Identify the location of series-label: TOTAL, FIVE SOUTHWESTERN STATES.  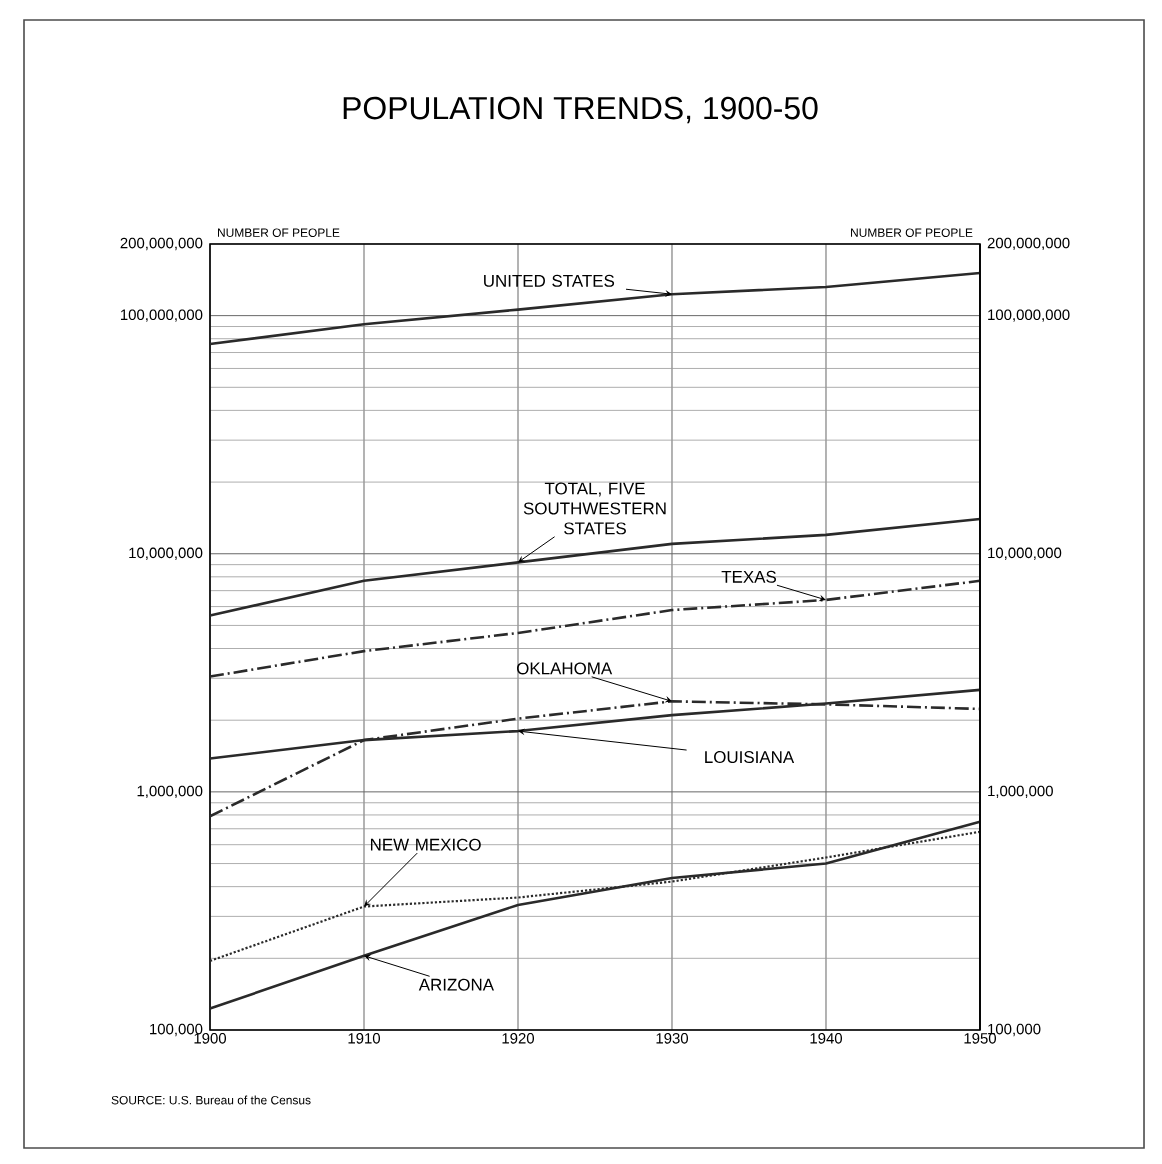
(594, 508).